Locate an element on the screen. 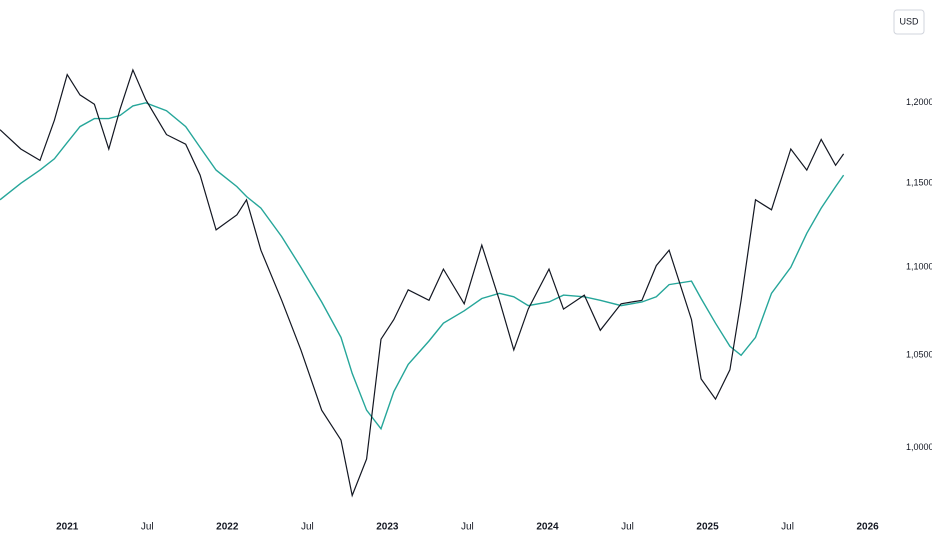 The height and width of the screenshot is (550, 932). x-tick-label: 2026 is located at coordinates (867, 527).